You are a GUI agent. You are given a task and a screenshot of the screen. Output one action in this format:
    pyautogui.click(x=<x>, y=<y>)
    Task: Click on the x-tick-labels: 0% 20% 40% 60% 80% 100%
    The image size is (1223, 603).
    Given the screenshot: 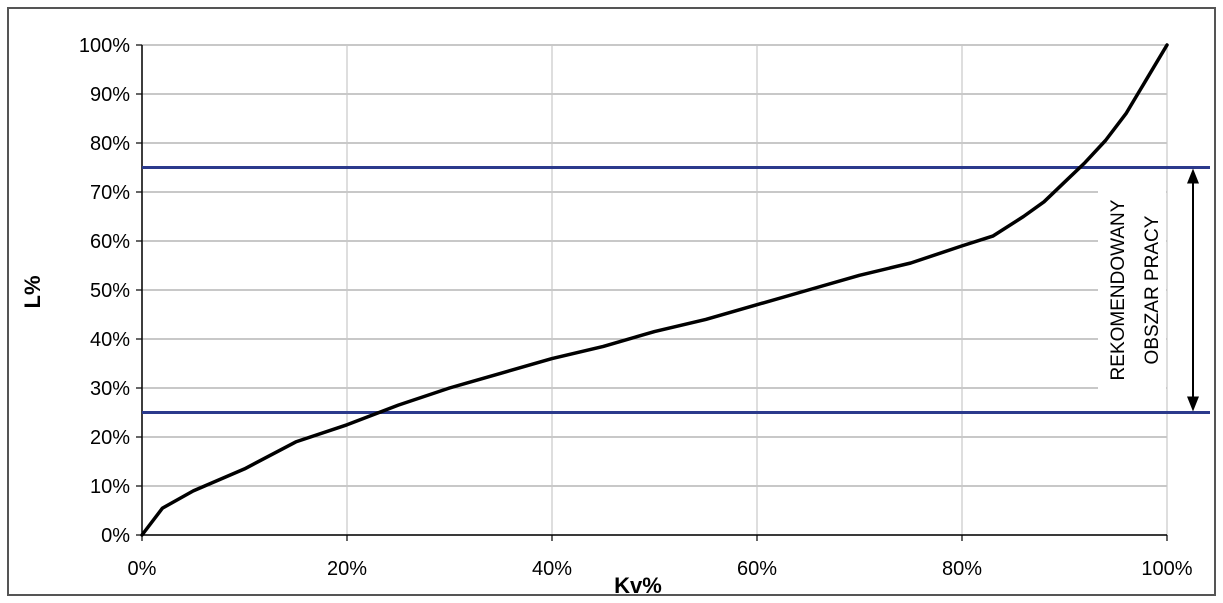 What is the action you would take?
    pyautogui.click(x=660, y=569)
    